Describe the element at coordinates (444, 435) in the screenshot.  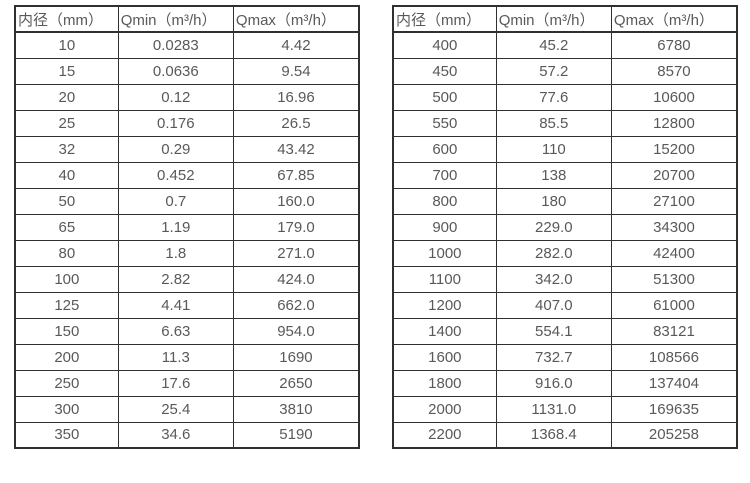
I see `cell-diameter: 2200` at that location.